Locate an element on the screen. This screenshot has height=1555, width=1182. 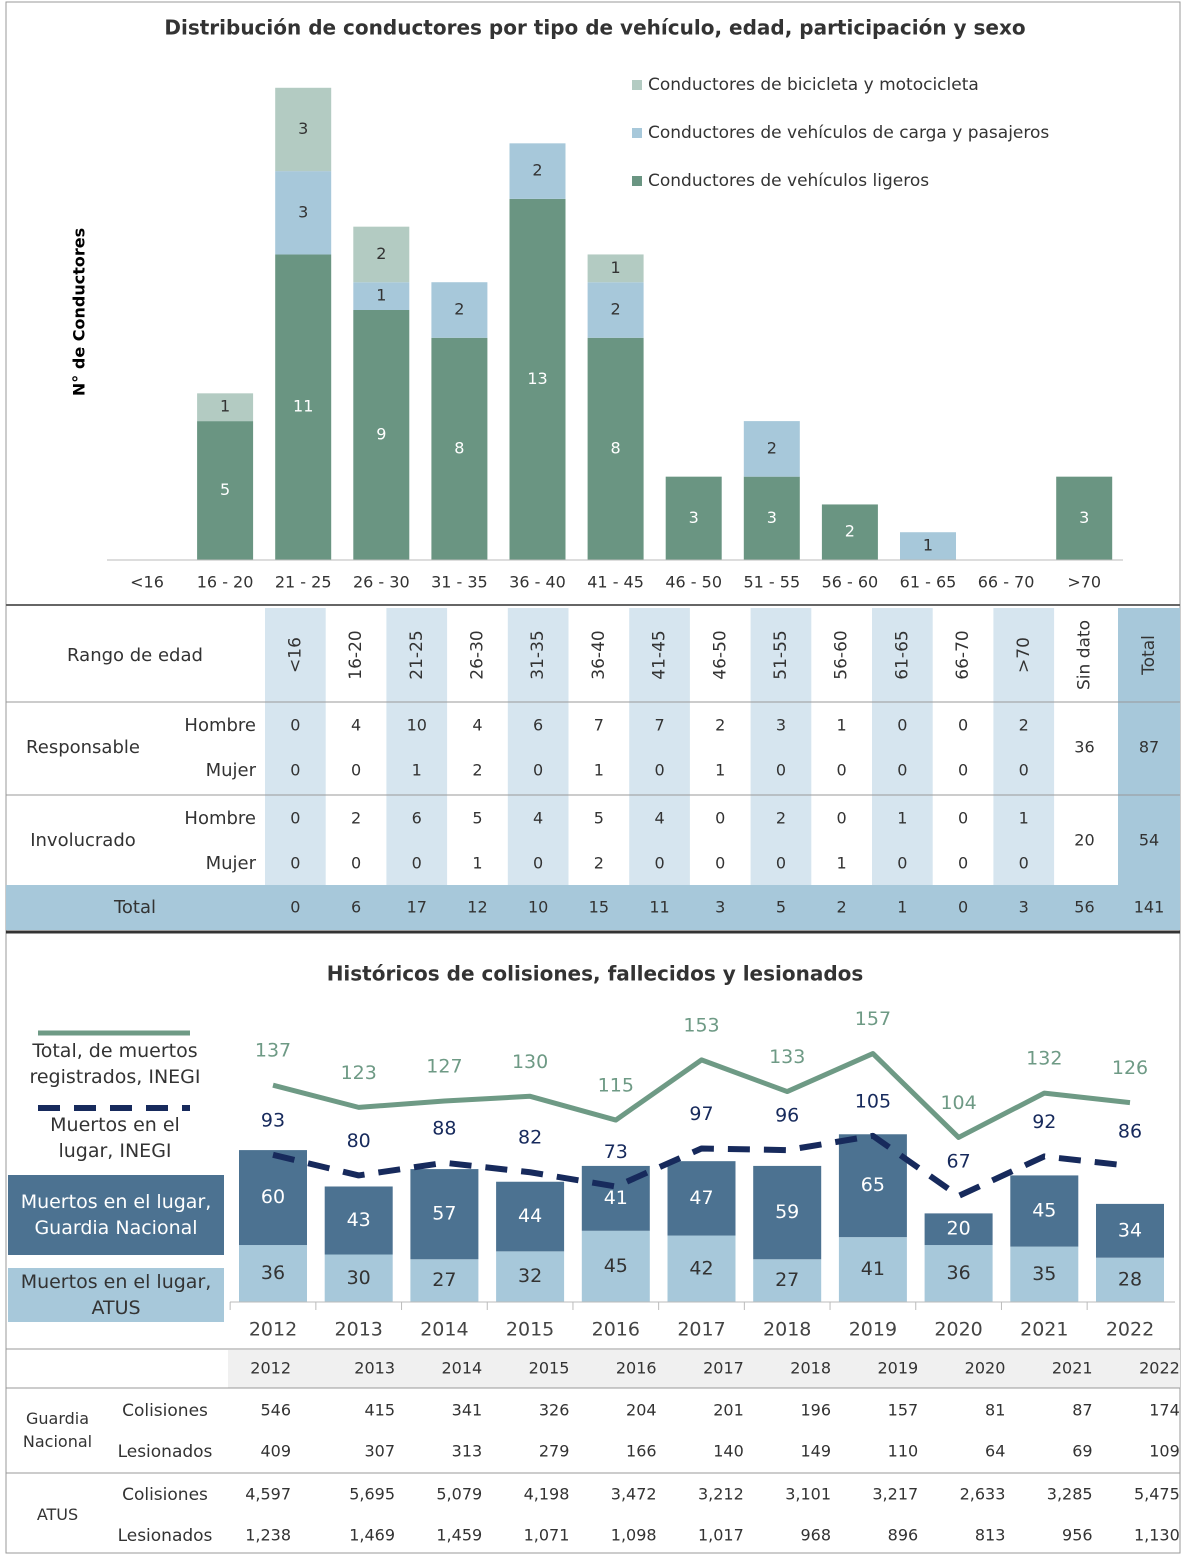
cell: 4,198 is located at coordinates (547, 1494).